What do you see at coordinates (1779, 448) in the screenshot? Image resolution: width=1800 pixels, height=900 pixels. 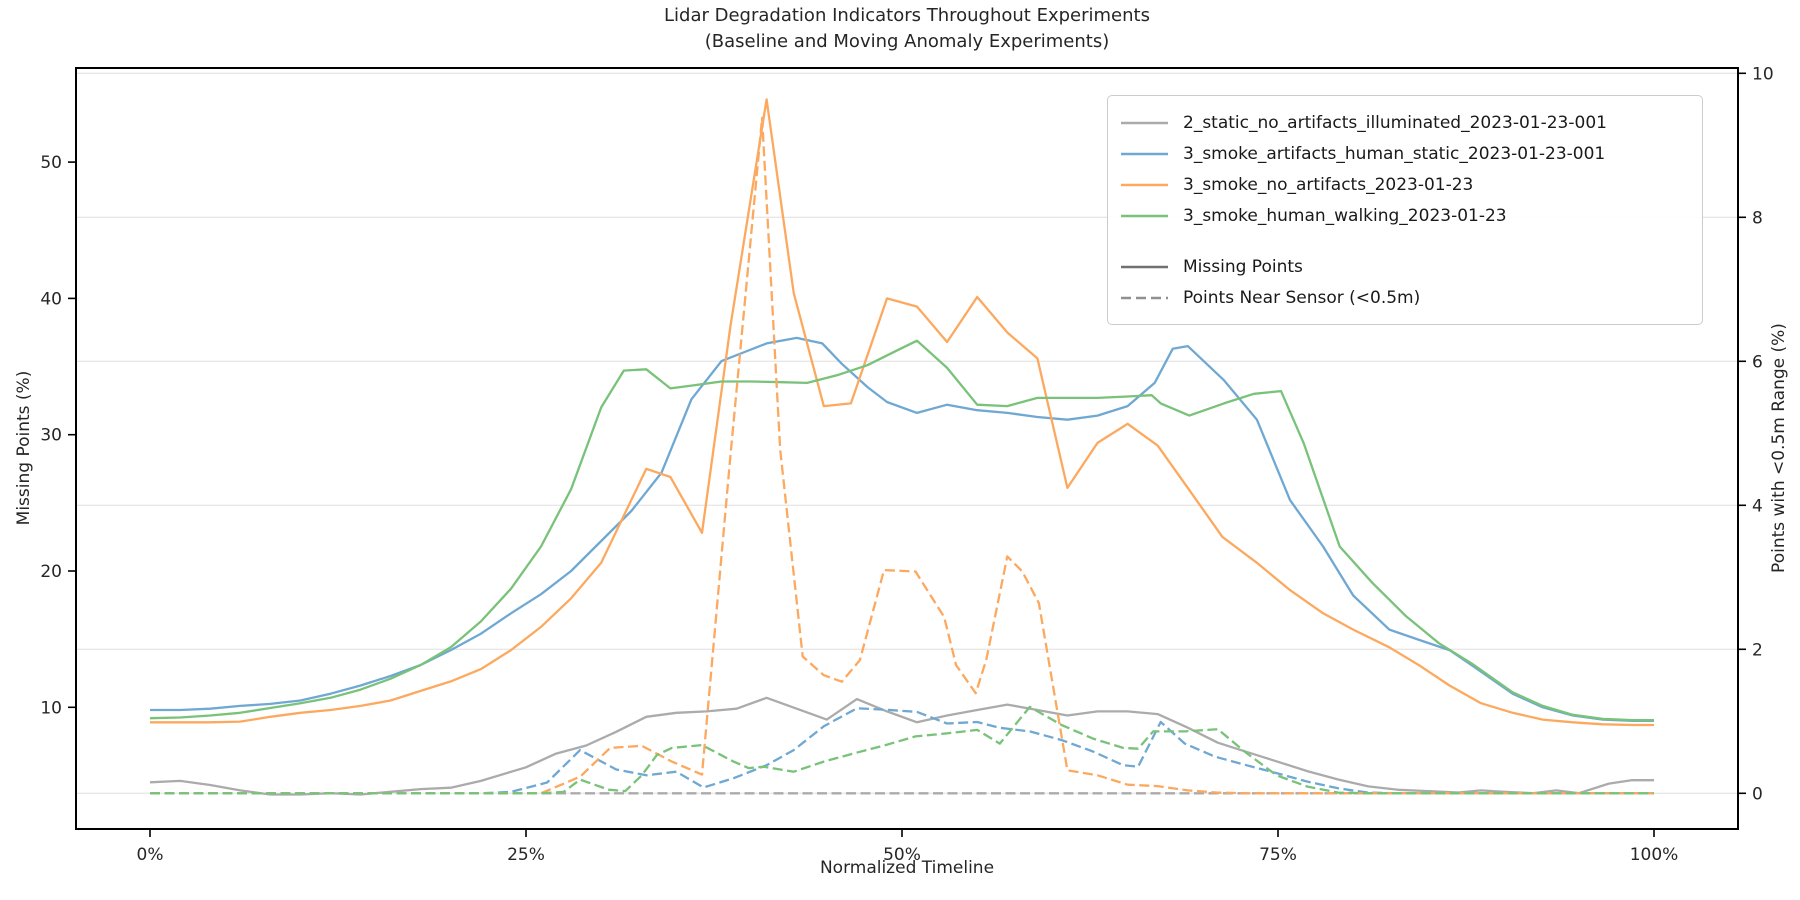 I see `y-axis-label-right: Points with <0.5m Range (%)` at bounding box center [1779, 448].